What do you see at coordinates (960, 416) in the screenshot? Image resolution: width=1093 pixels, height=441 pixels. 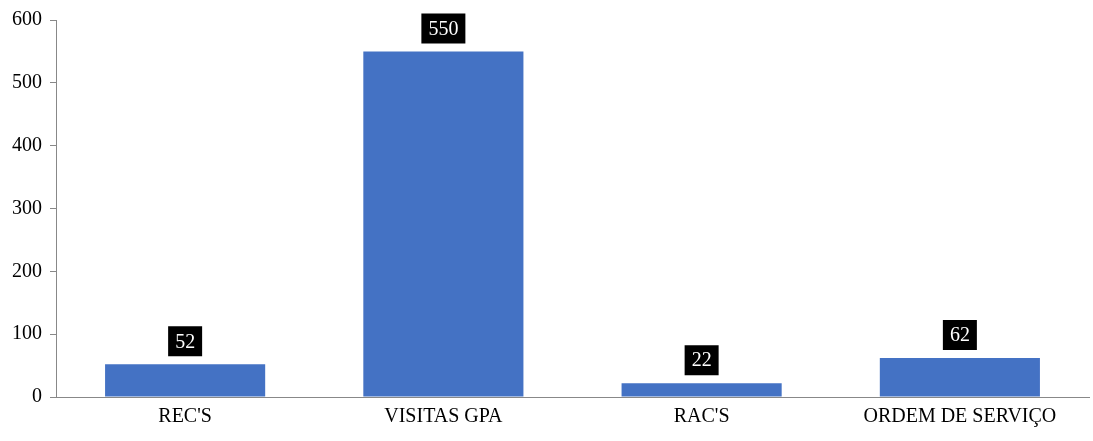 I see `x-tick-label: ORDEM DE SERVIÇO` at bounding box center [960, 416].